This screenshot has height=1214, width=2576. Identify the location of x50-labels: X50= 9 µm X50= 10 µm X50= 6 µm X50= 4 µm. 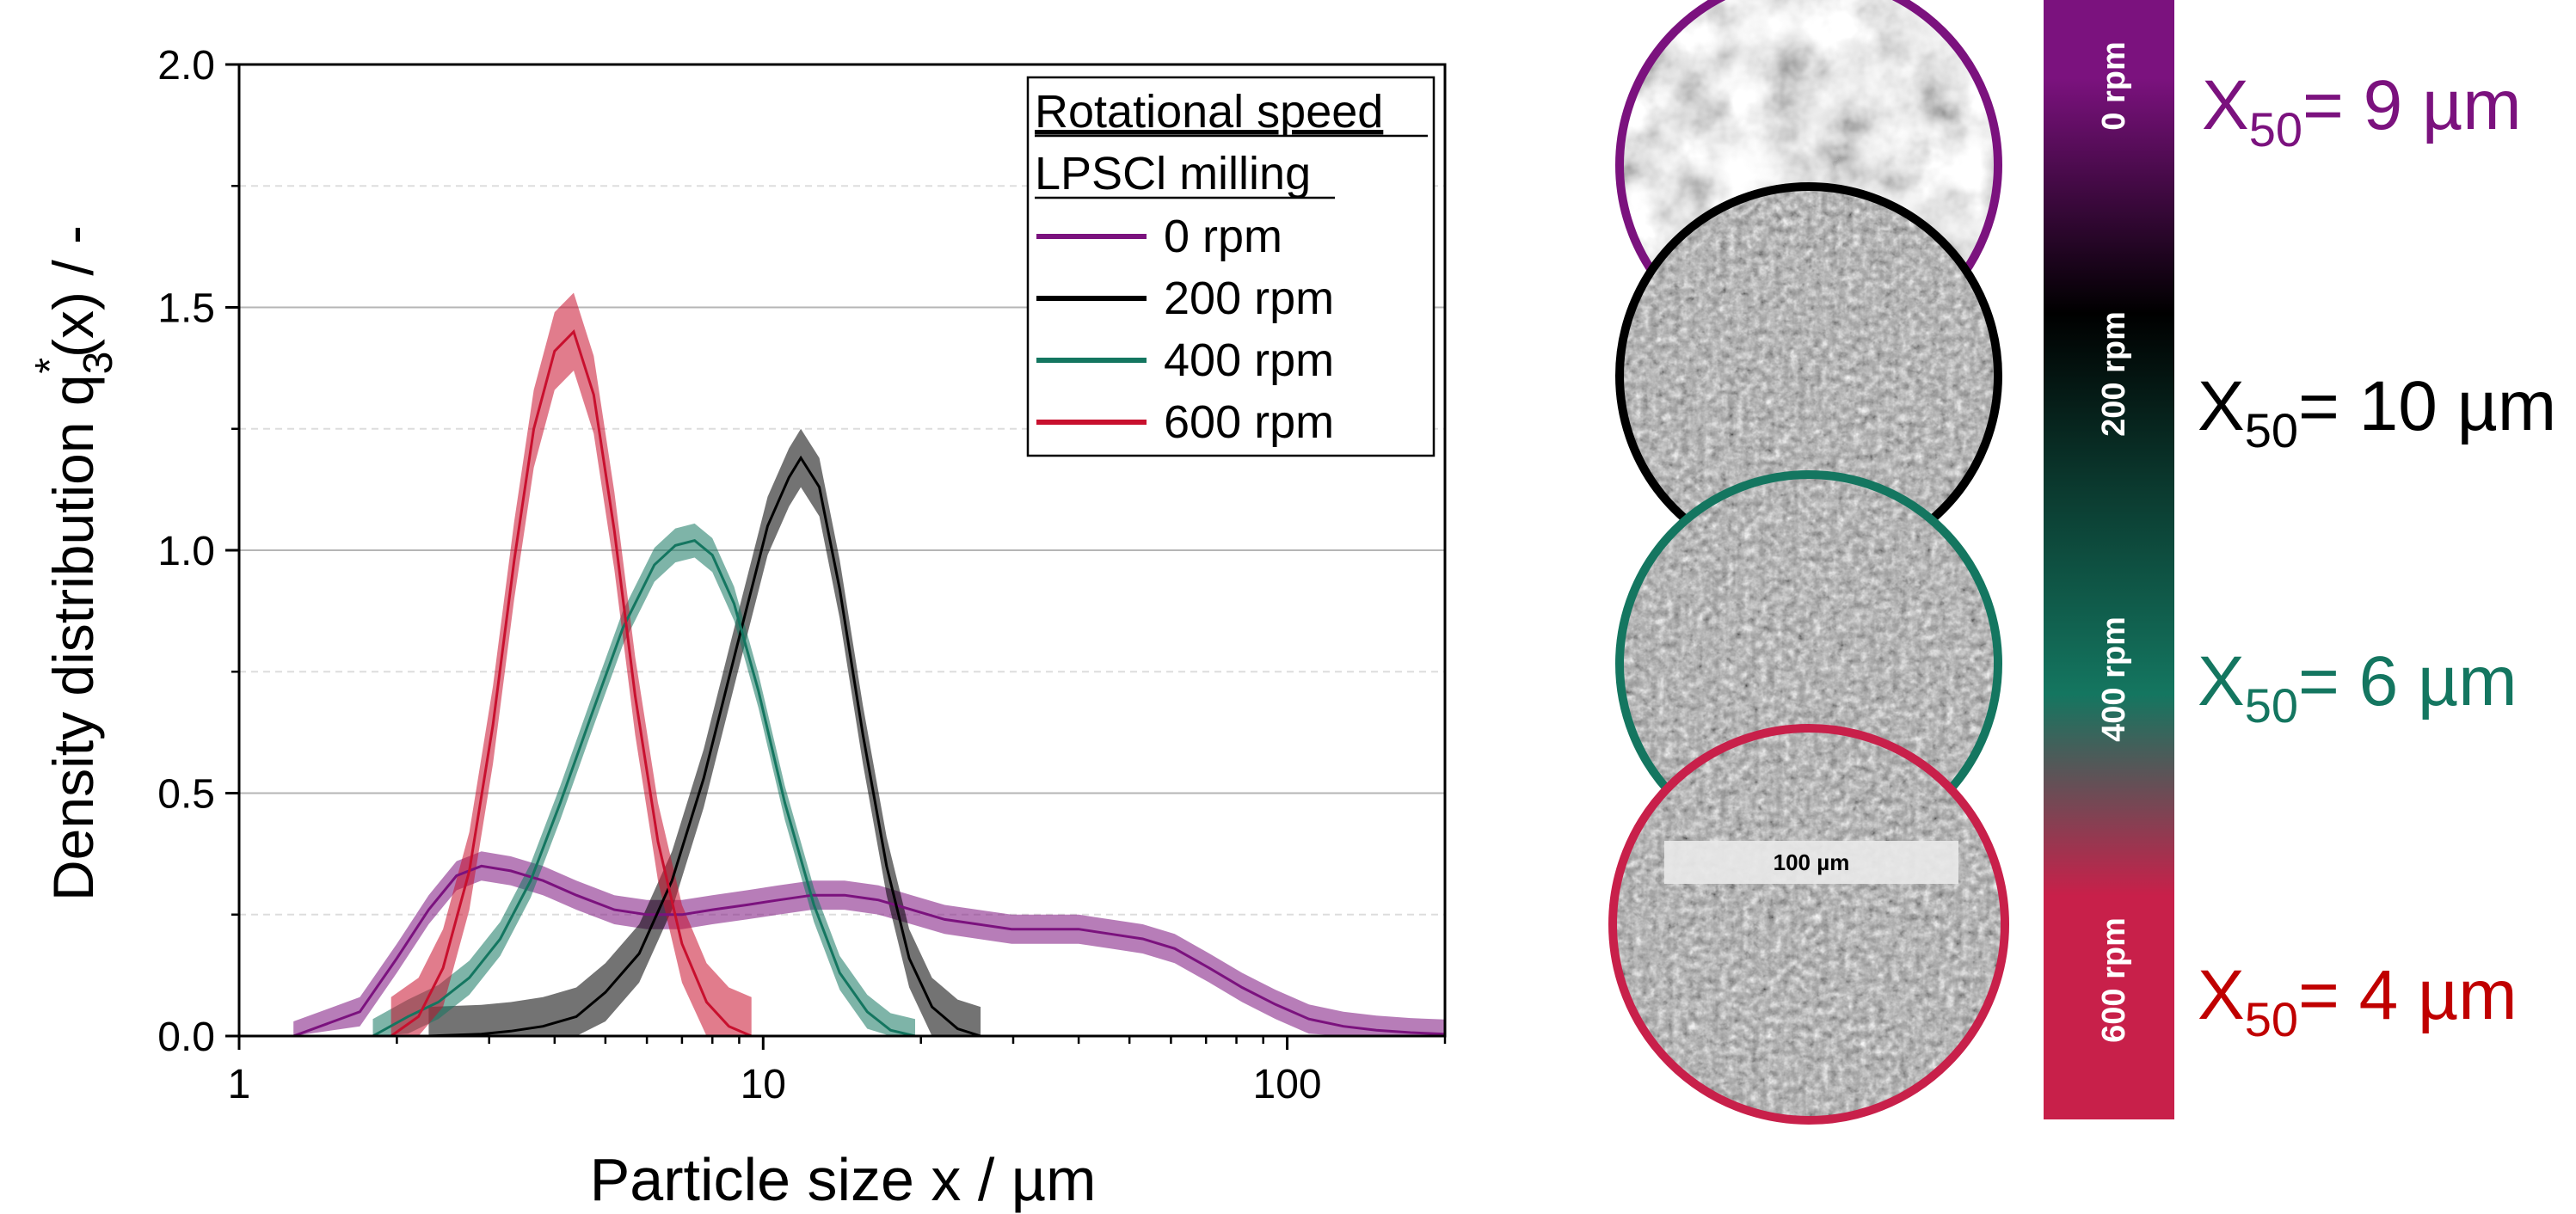
(2377, 556).